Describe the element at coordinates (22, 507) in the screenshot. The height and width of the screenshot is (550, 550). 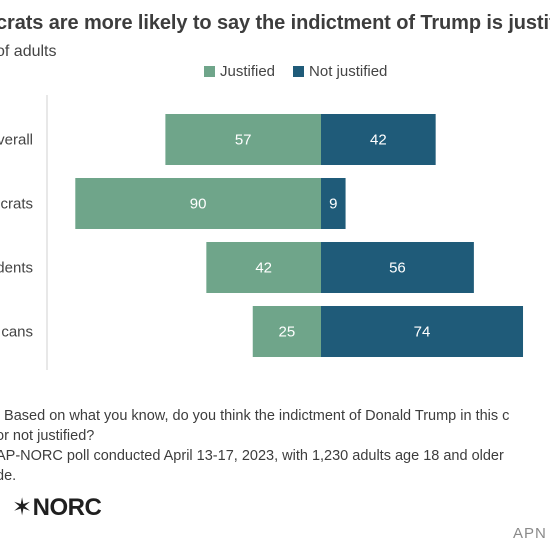
I see `norc-star-icon: ✶` at that location.